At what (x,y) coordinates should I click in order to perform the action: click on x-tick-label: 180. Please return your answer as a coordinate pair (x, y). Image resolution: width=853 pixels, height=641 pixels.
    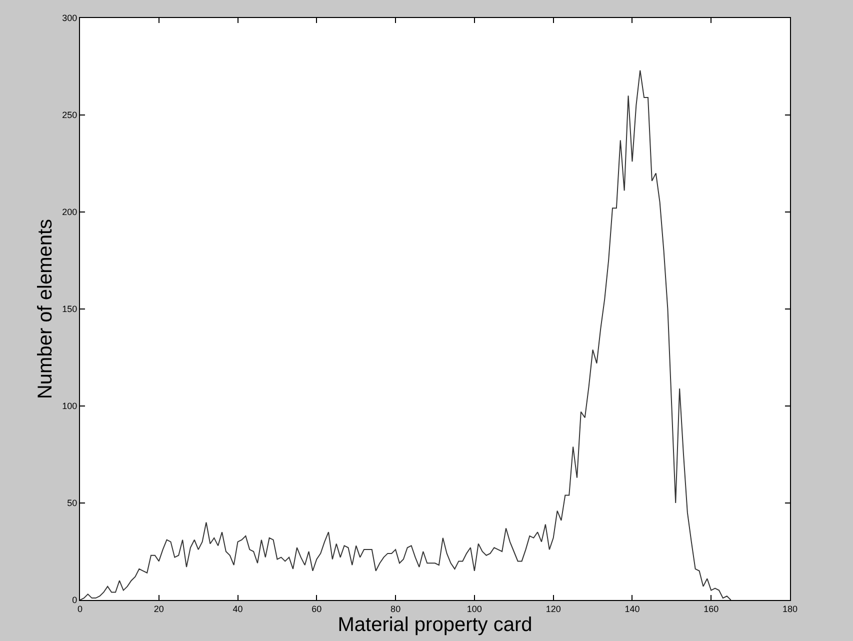
    Looking at the image, I should click on (790, 609).